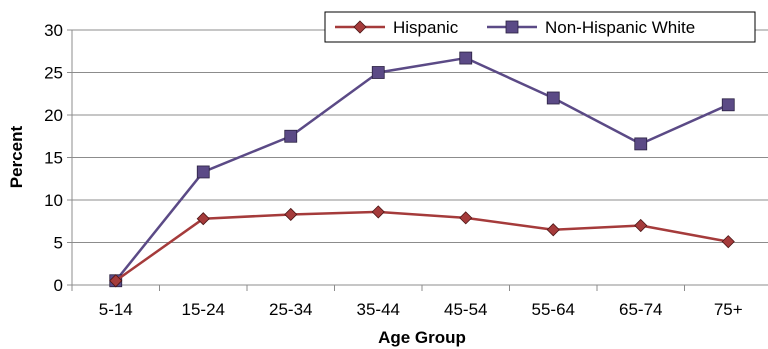 The width and height of the screenshot is (768, 349). I want to click on x-tick-label: 55-64, so click(553, 309).